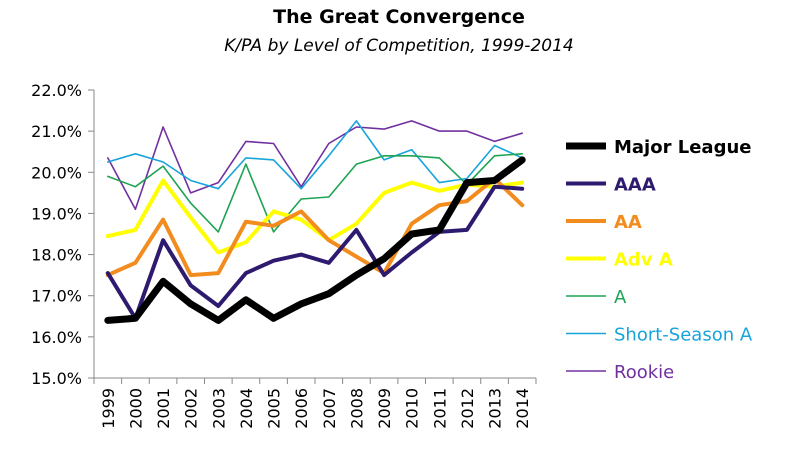 Image resolution: width=798 pixels, height=450 pixels. I want to click on series-line-a, so click(315, 193).